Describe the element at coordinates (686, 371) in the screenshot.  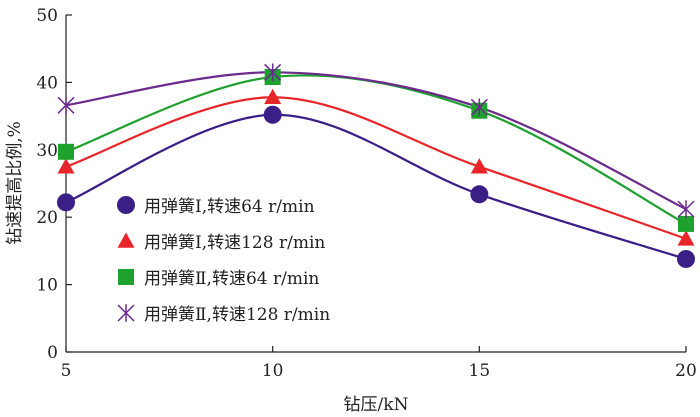
I see `x-tick-label: 20` at that location.